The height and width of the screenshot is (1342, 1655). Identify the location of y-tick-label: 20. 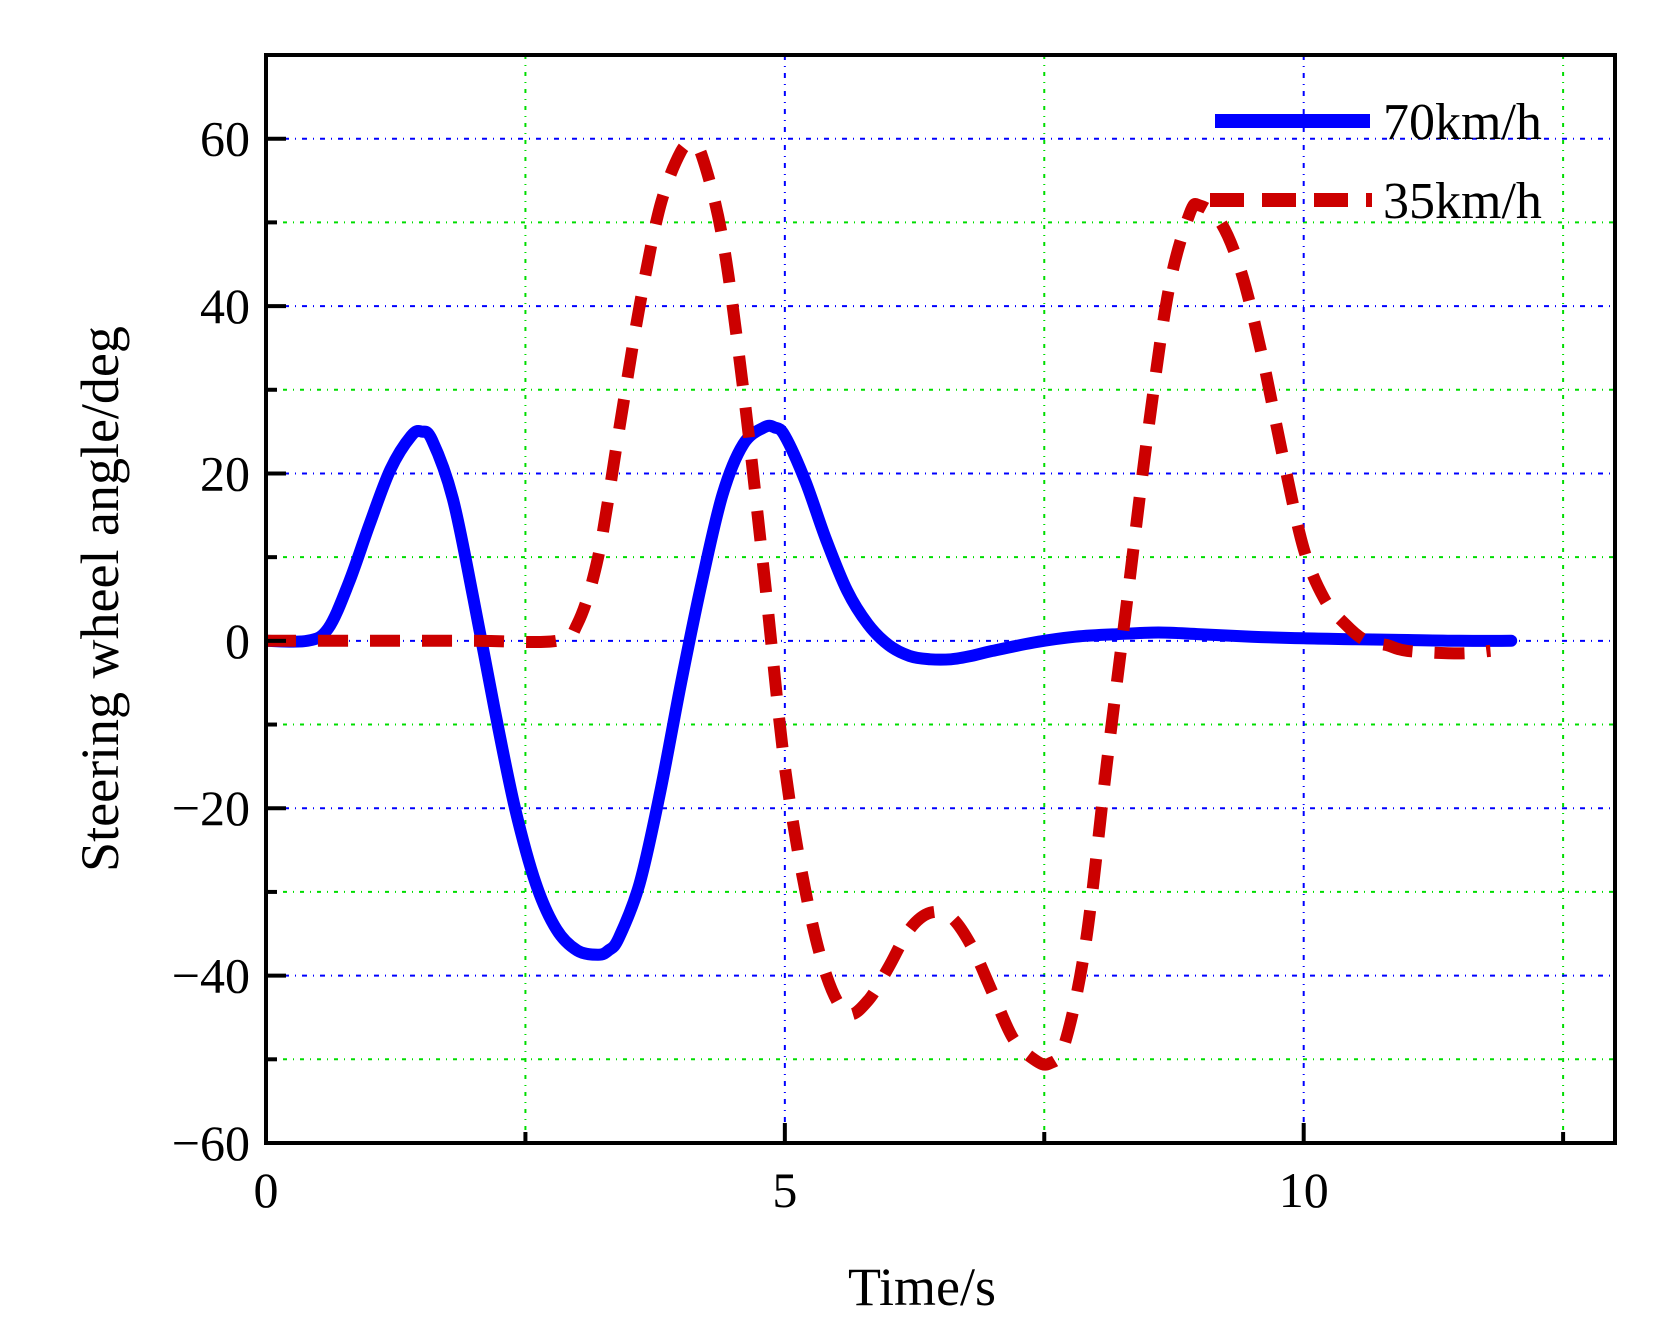
(225, 473).